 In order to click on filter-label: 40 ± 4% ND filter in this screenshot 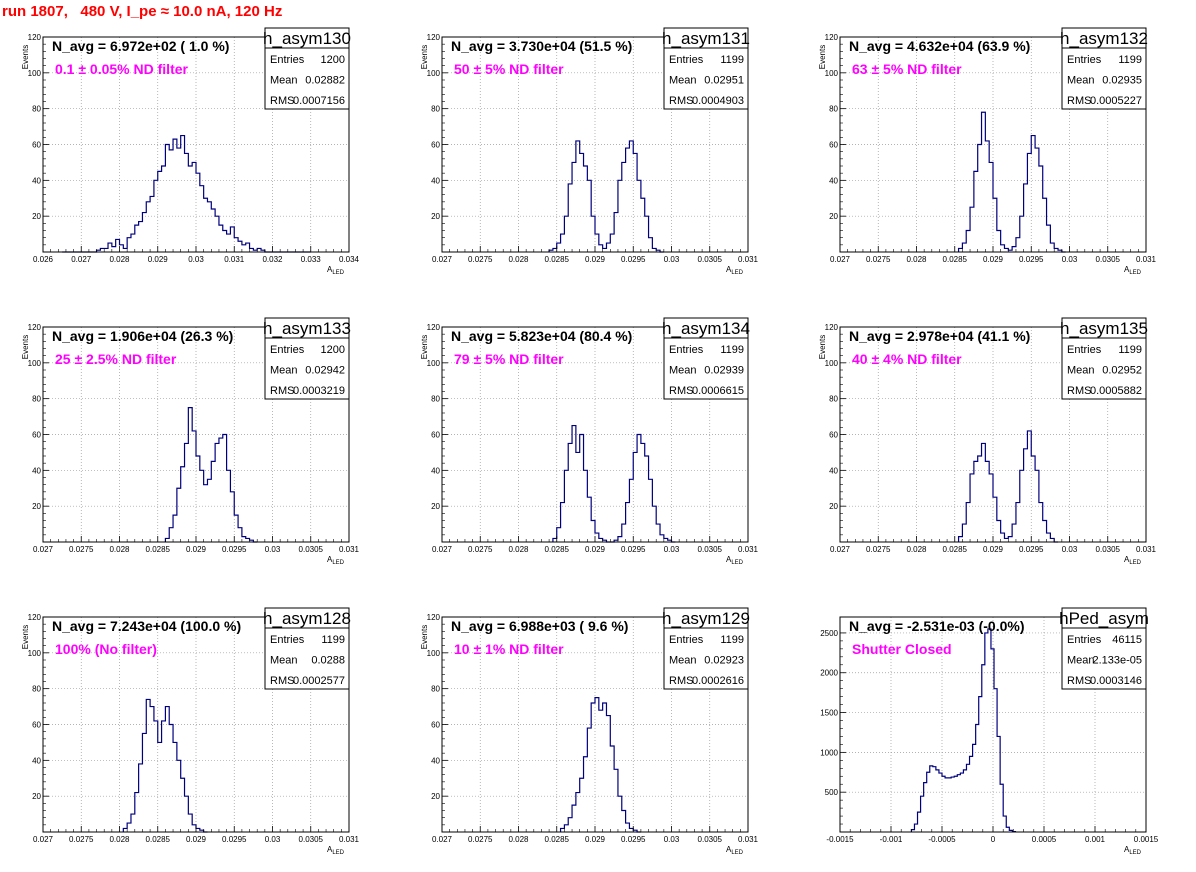, I will do `click(907, 359)`.